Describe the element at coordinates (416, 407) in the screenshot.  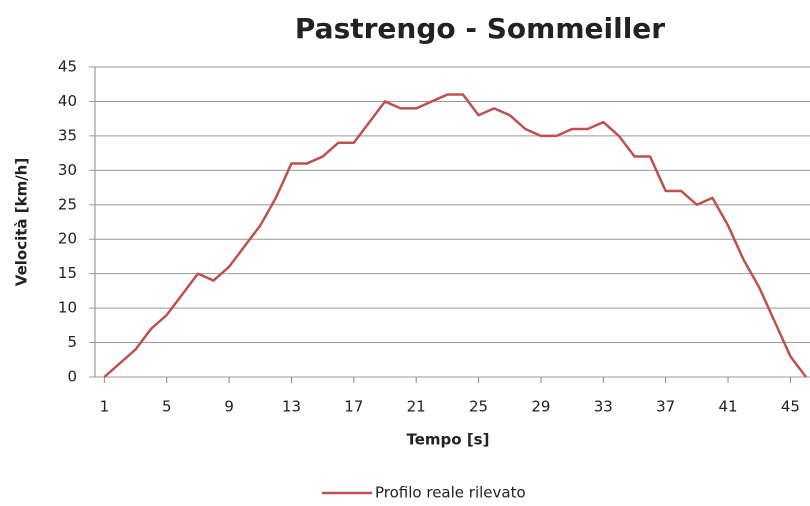
I see `x-tick-label: 21` at that location.